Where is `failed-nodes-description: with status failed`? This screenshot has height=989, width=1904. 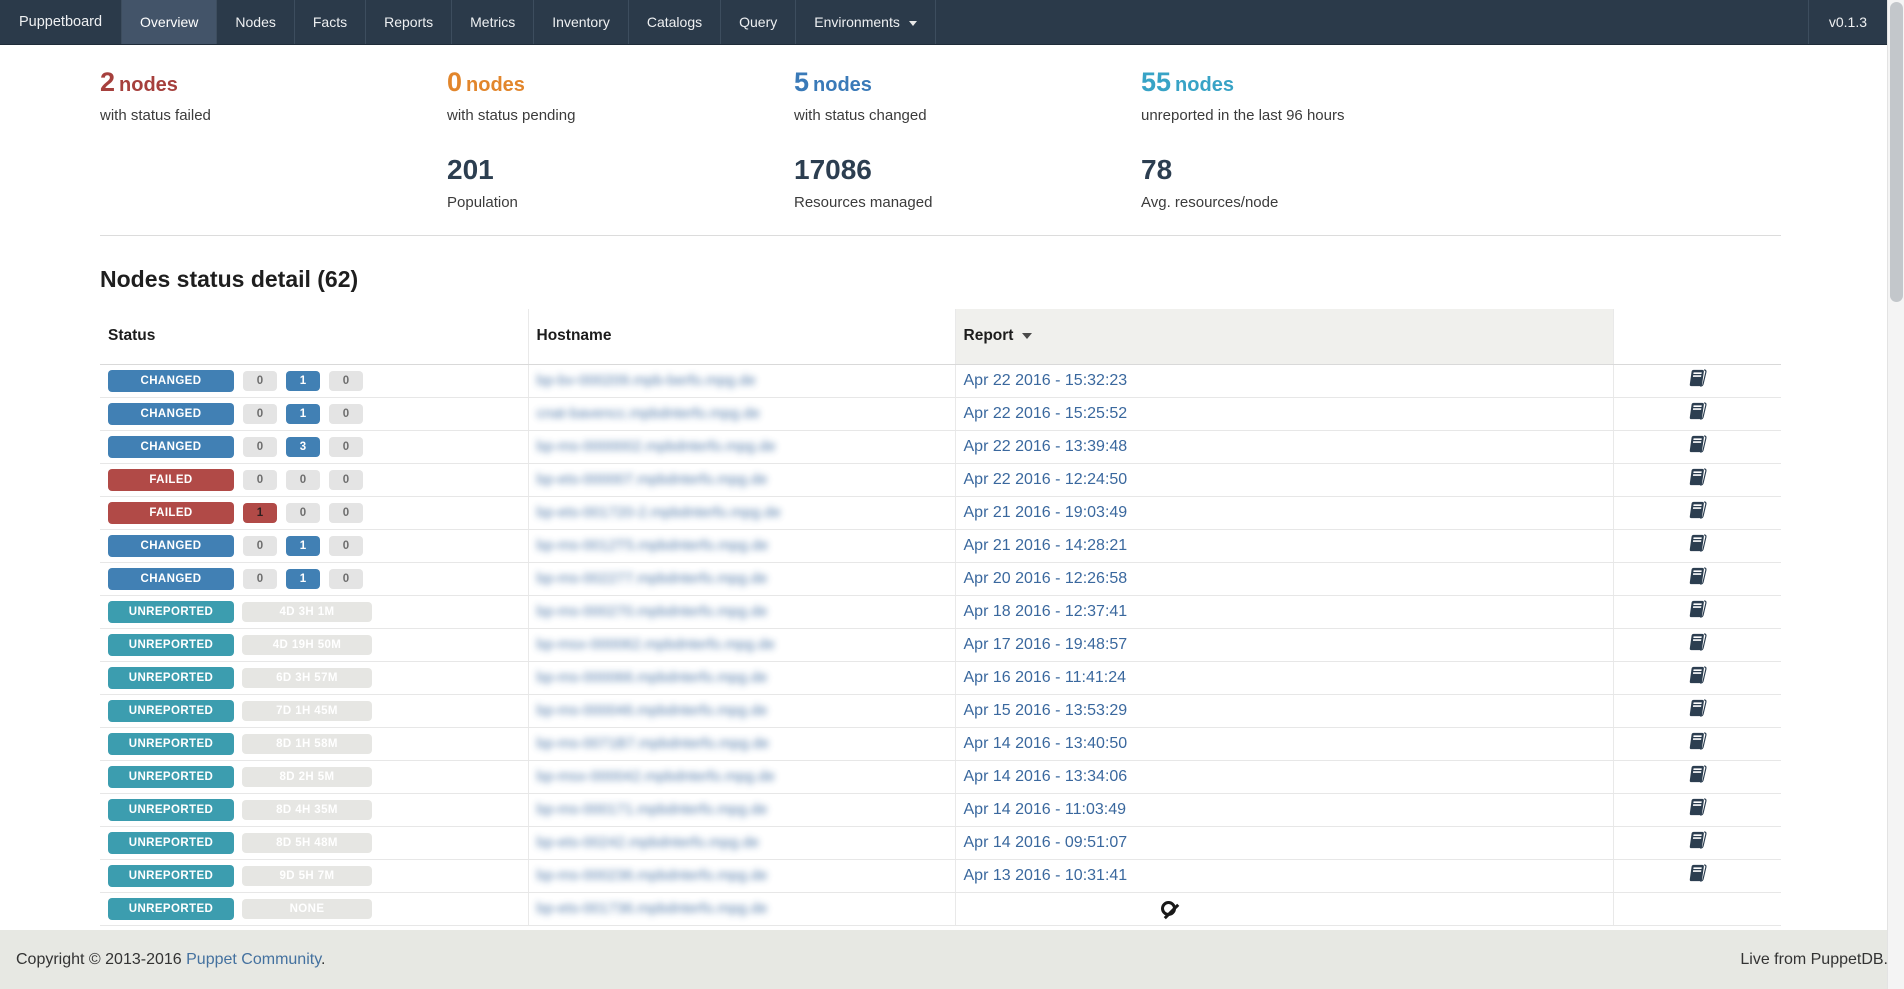 failed-nodes-description: with status failed is located at coordinates (155, 115).